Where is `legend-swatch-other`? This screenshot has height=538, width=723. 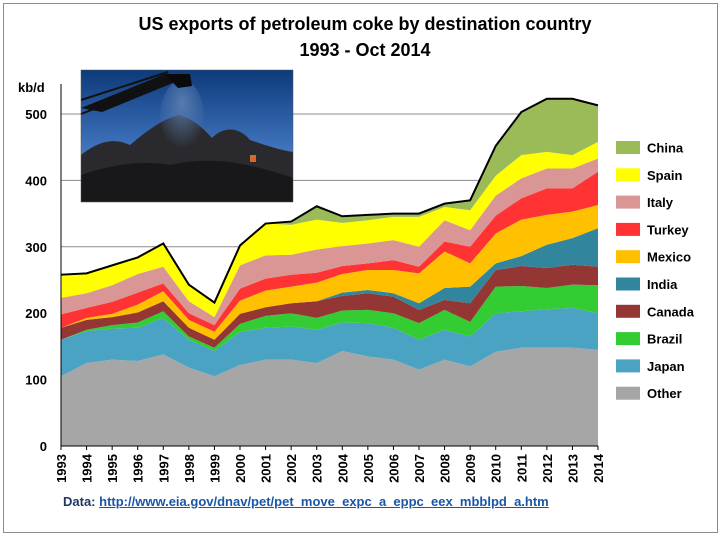
legend-swatch-other is located at coordinates (628, 393).